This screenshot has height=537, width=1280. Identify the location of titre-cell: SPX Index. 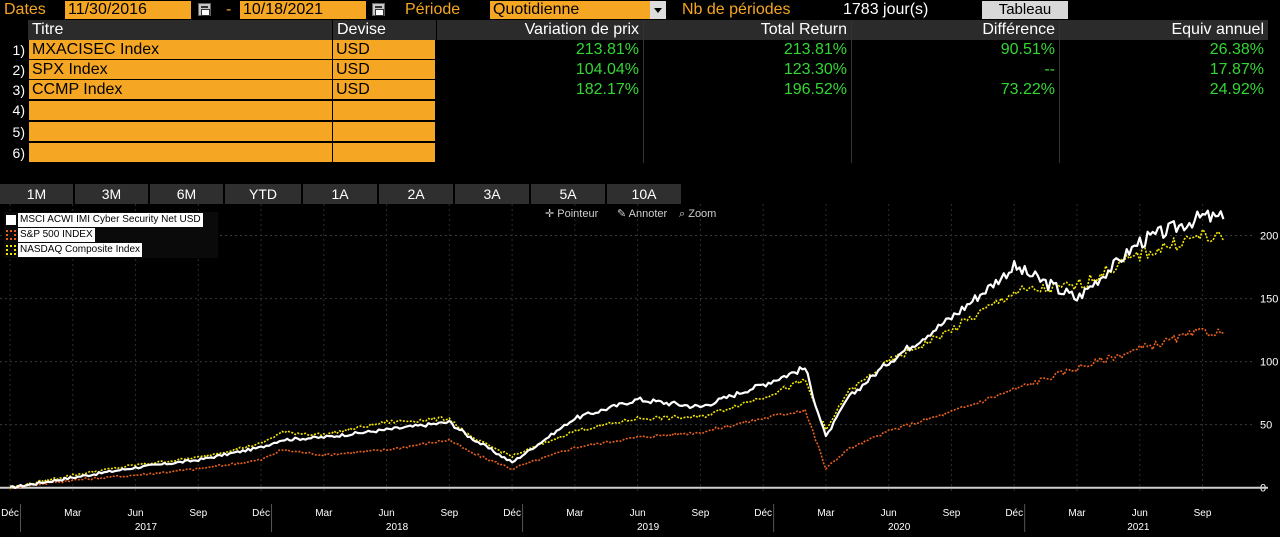
(180, 69).